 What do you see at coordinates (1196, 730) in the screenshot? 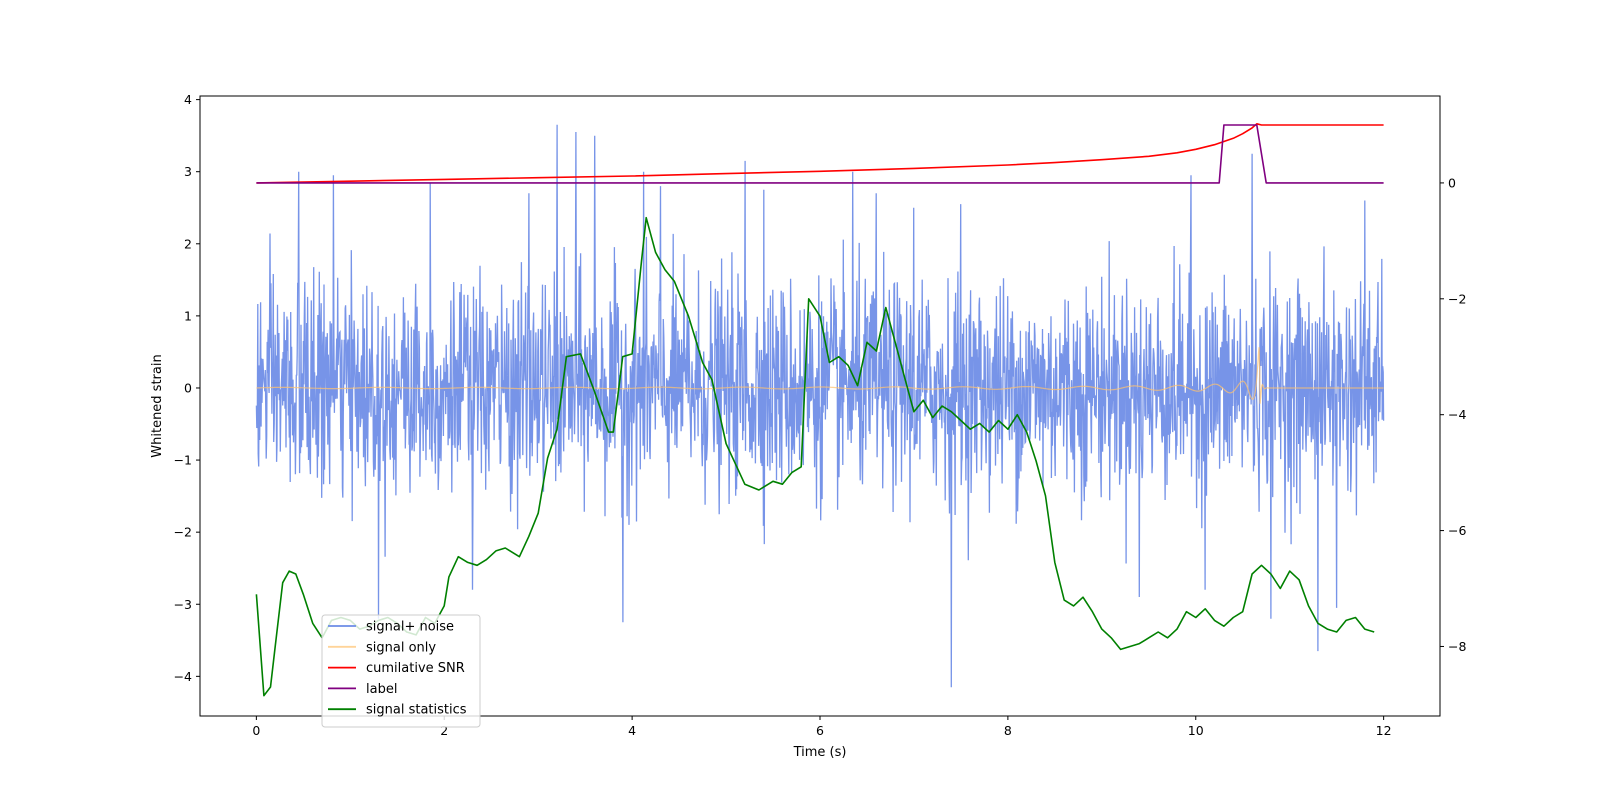
I see `x-tick-label: 10` at bounding box center [1196, 730].